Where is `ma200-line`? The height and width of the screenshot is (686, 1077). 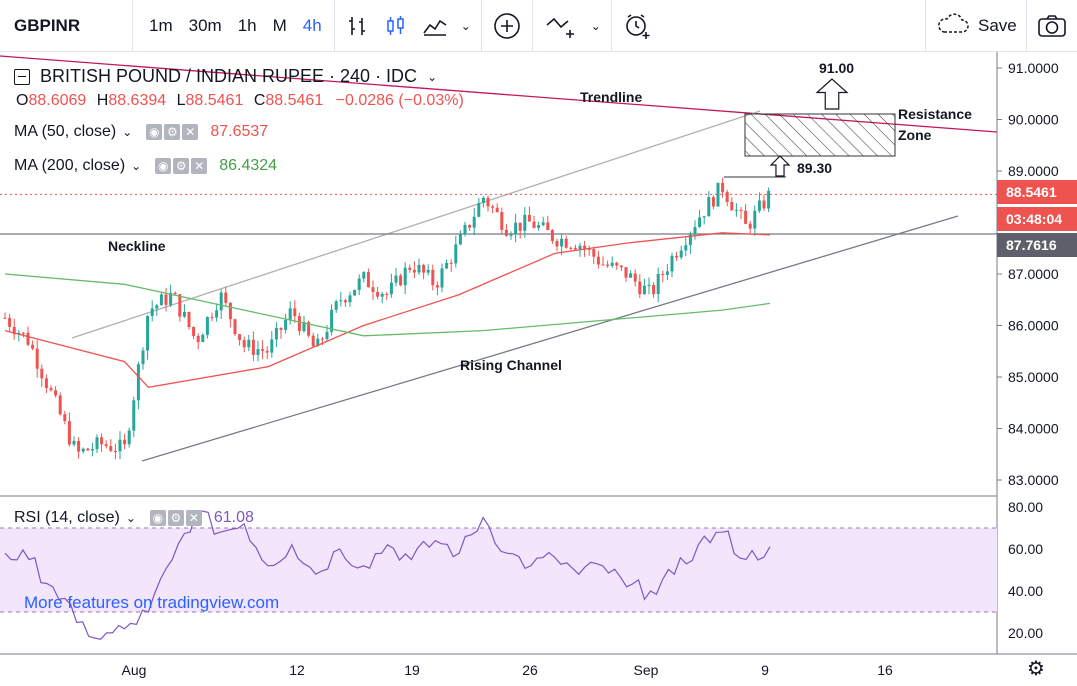
ma200-line is located at coordinates (387, 305).